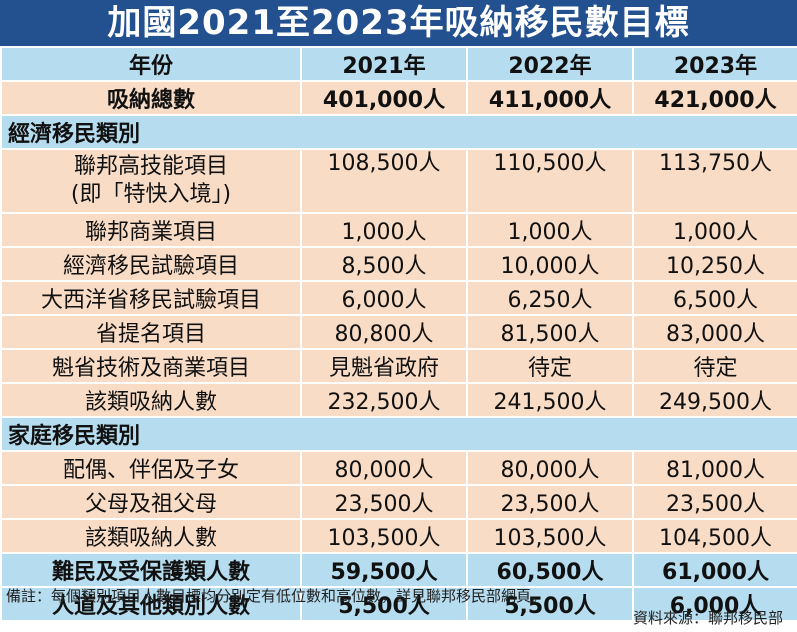 The height and width of the screenshot is (632, 797). Describe the element at coordinates (550, 98) in the screenshot. I see `table-cell: 411,000人` at that location.